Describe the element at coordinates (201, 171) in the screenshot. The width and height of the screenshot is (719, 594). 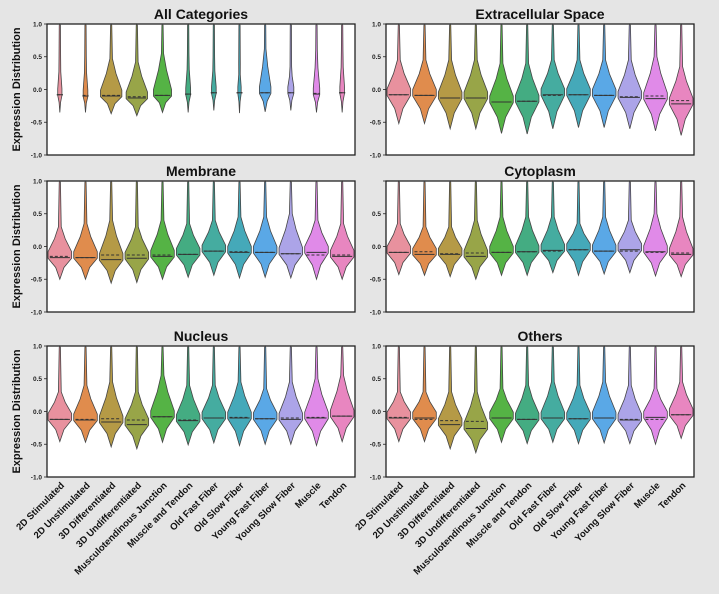
I see `panel-title: Membrane` at that location.